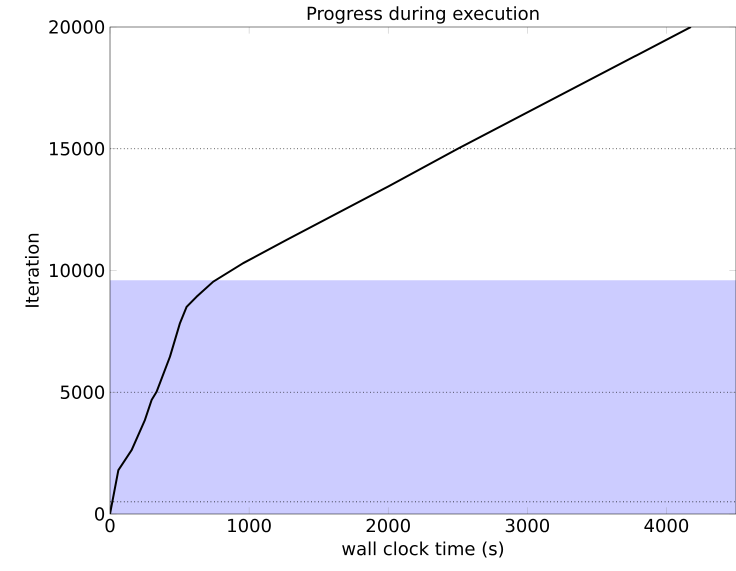  What do you see at coordinates (423, 15) in the screenshot?
I see `chart-title: Progress during execution` at bounding box center [423, 15].